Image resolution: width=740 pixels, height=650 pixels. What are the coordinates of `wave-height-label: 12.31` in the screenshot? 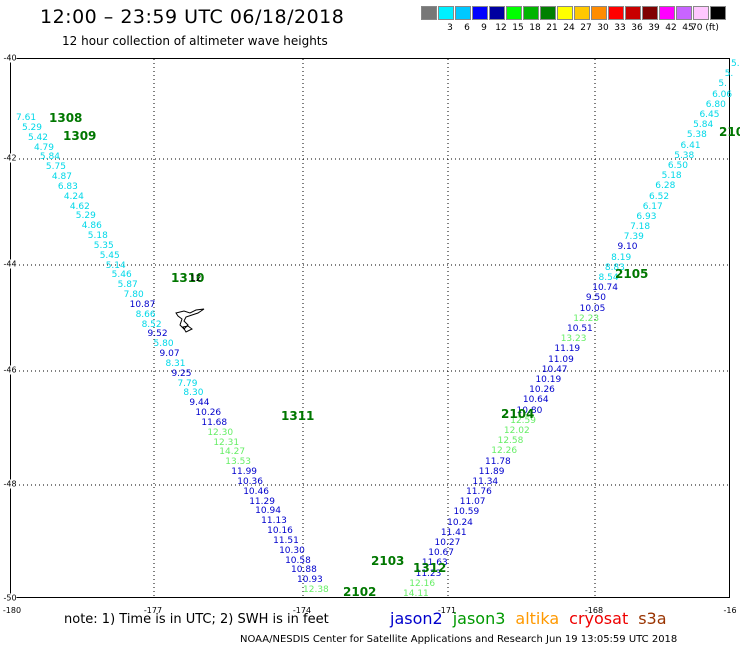 It's located at (226, 442).